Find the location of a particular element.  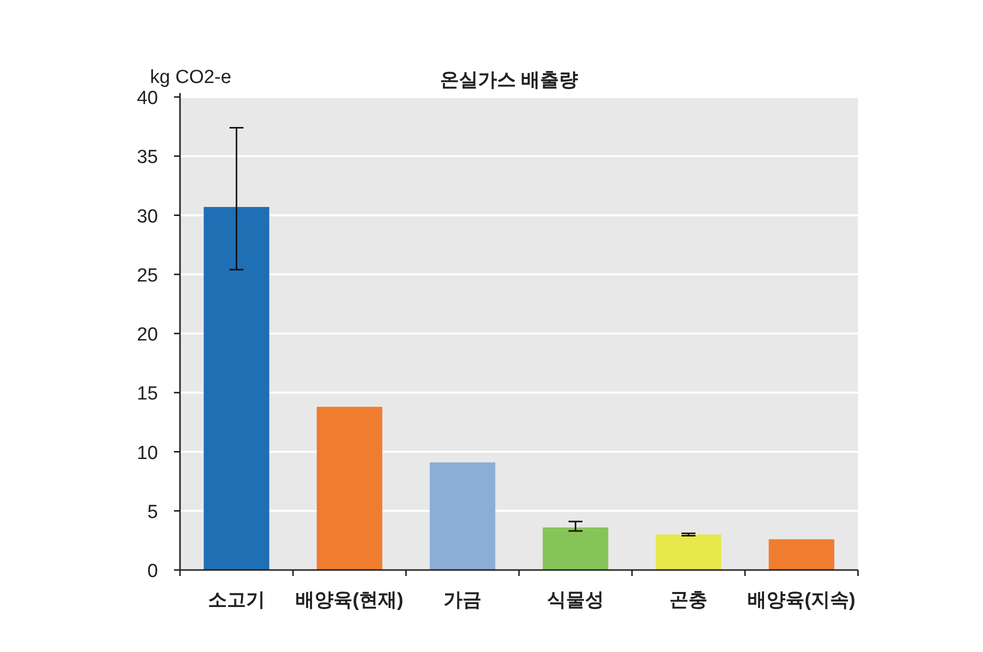

x-tick-label: 배양육(지속) is located at coordinates (802, 600).